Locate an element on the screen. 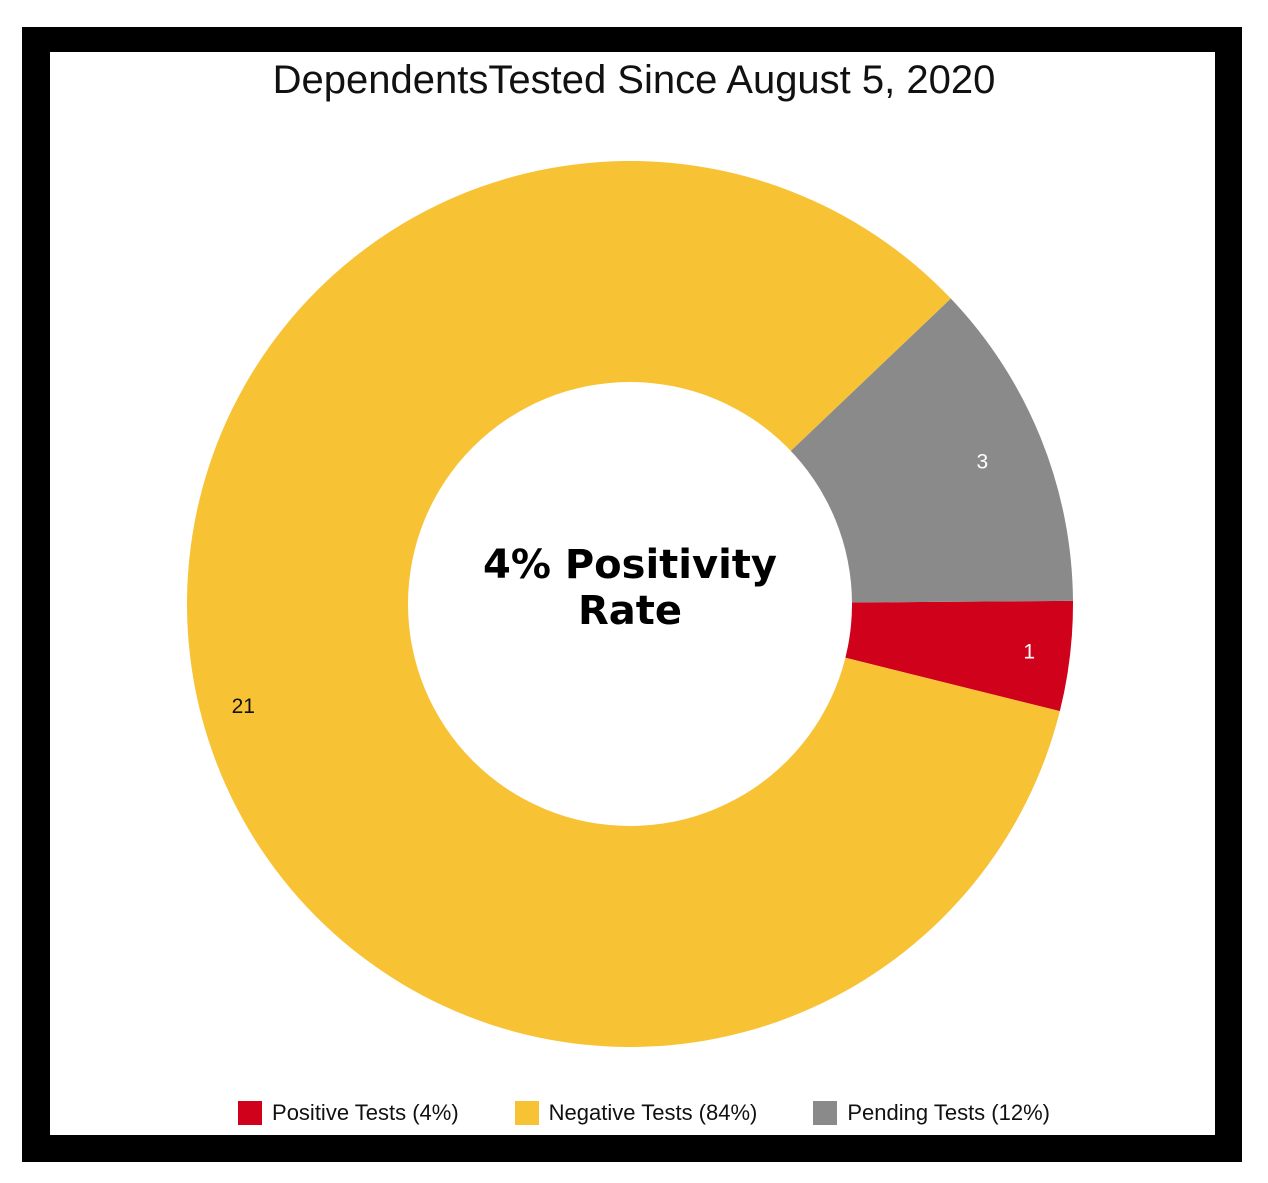  donut-hole is located at coordinates (630, 604).